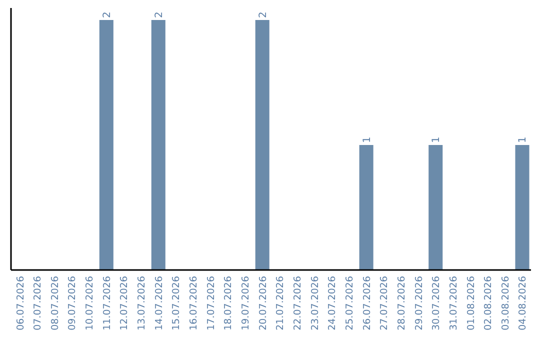  What do you see at coordinates (298, 303) in the screenshot?
I see `x-tick-label: 22.07.2026` at bounding box center [298, 303].